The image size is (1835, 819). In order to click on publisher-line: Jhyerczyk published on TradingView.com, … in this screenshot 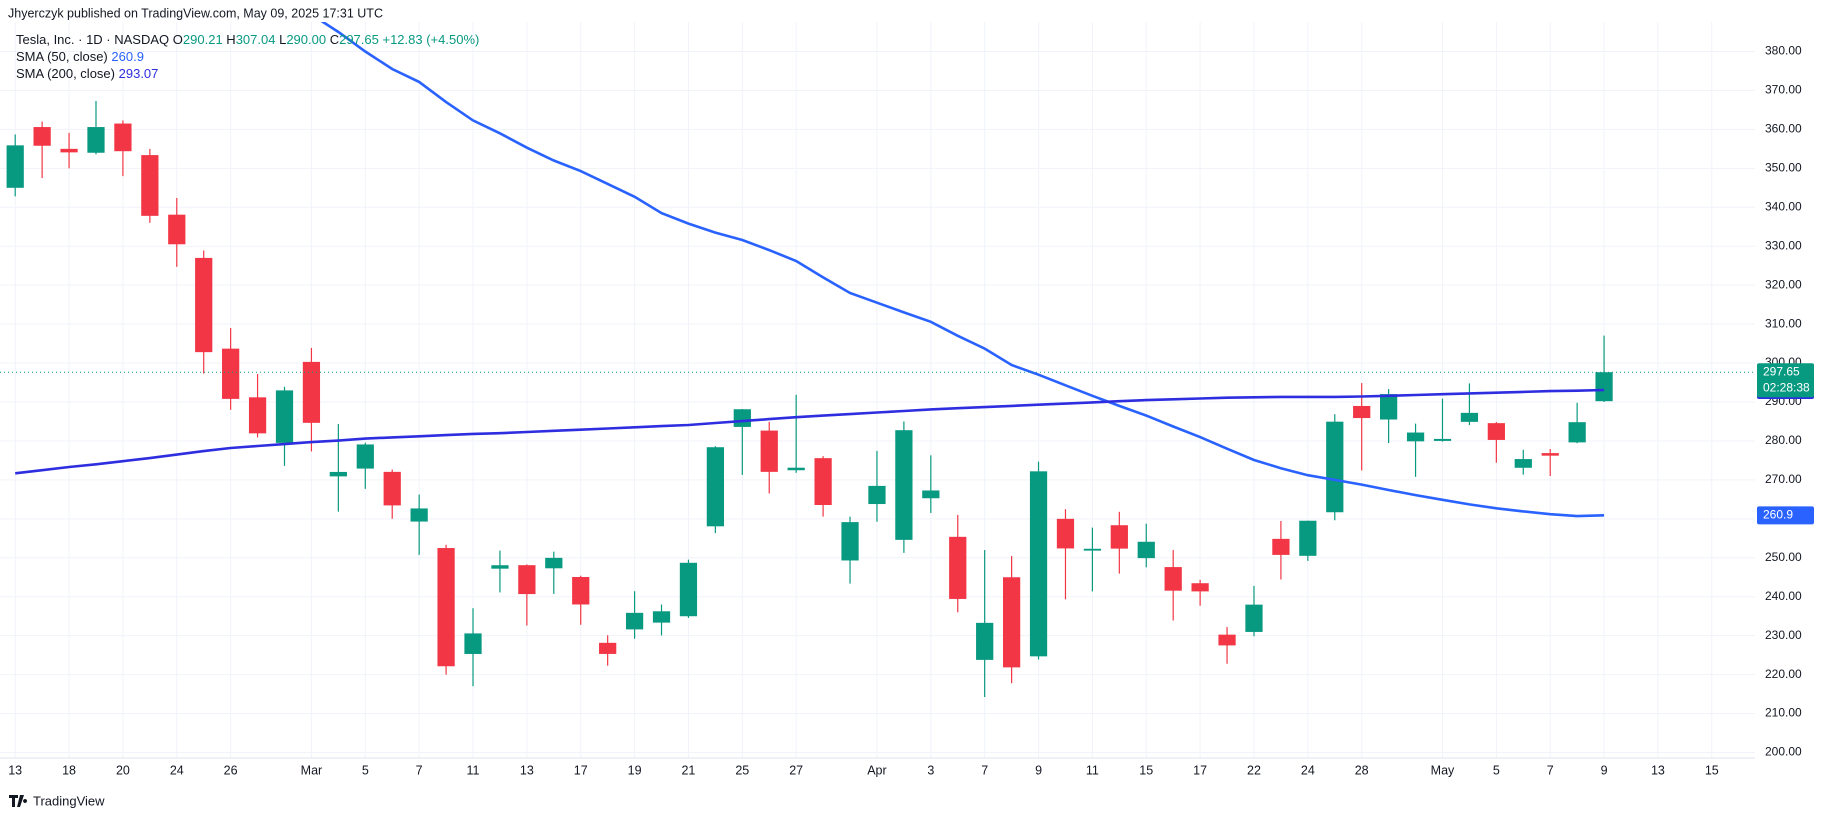, I will do `click(195, 13)`.